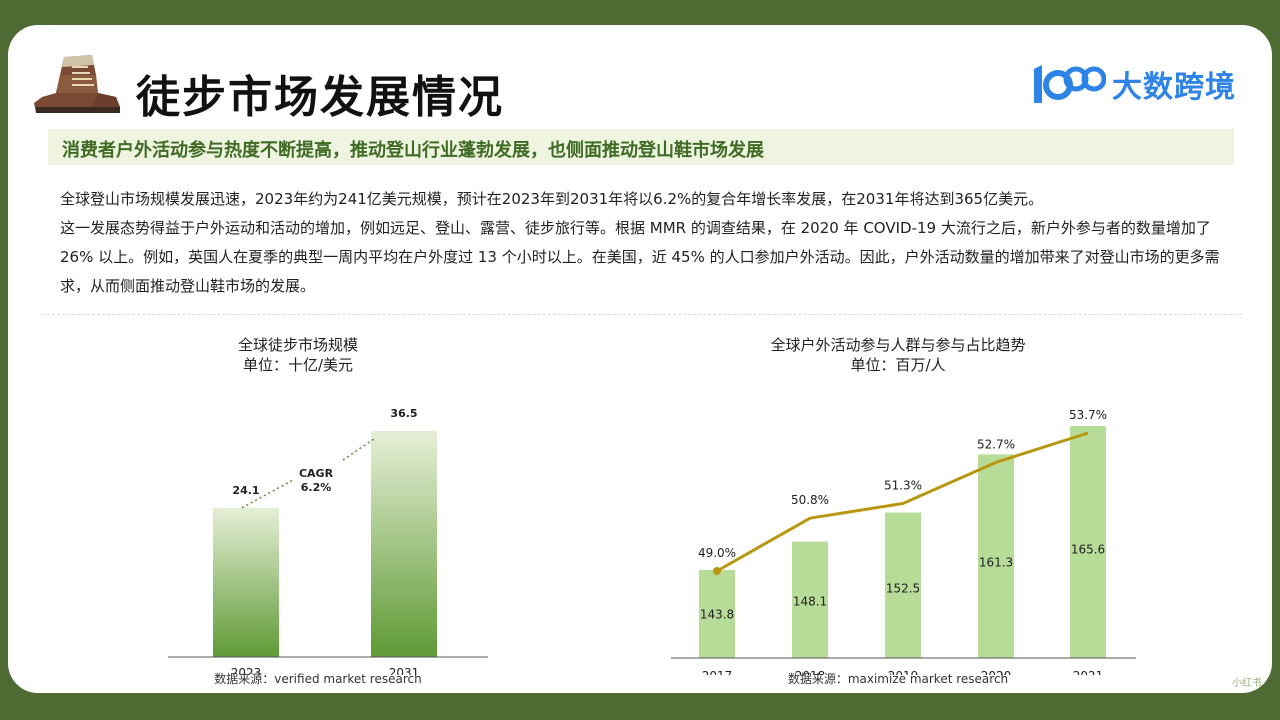 This screenshot has width=1280, height=720. I want to click on chart1-title-block: 全球徒步市场规模 单位：十亿/美元, so click(298, 355).